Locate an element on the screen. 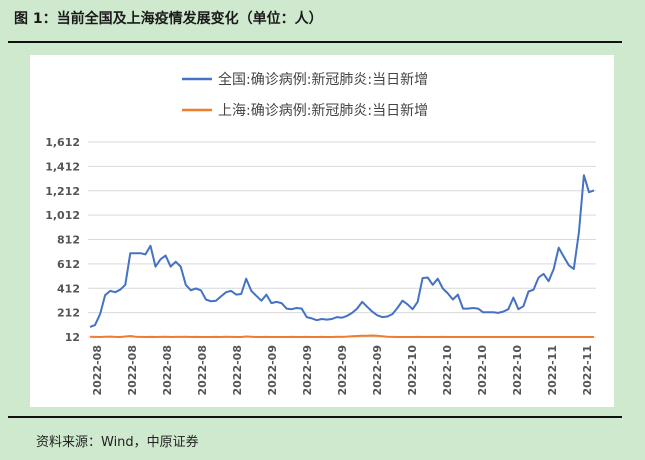  y-tick-label: 1,612 is located at coordinates (62, 142).